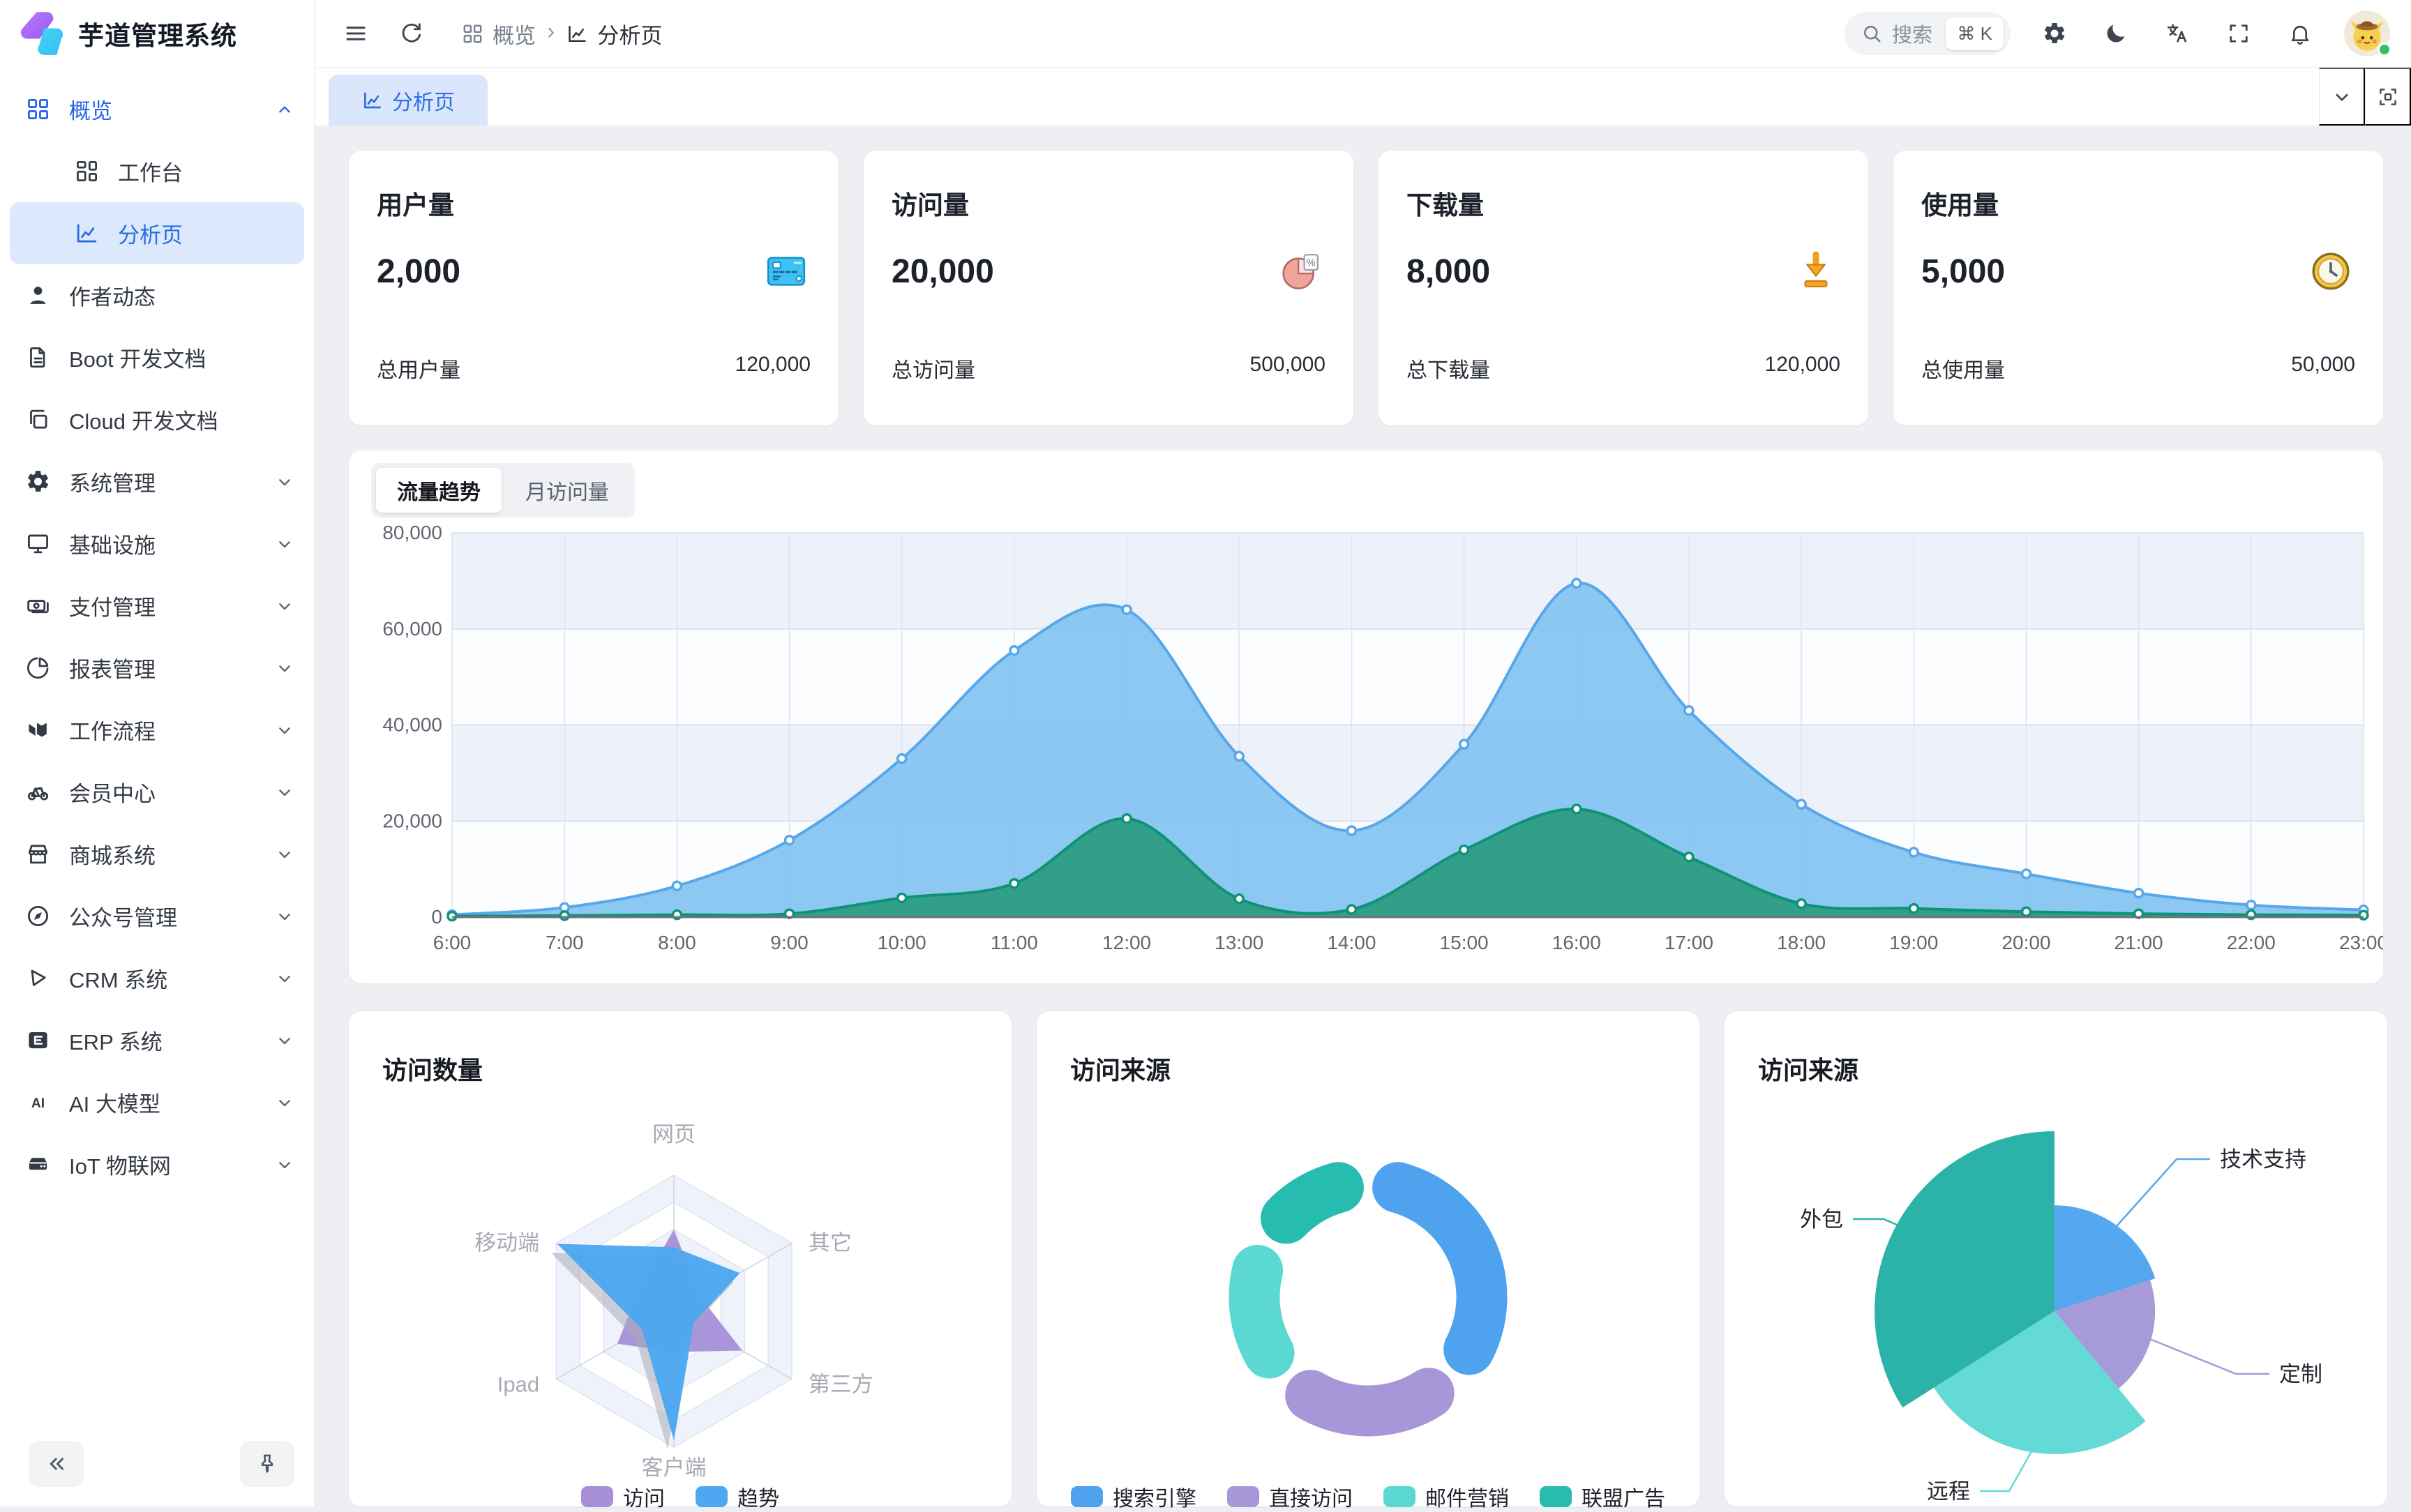 The image size is (2411, 1512). Describe the element at coordinates (372, 100) in the screenshot. I see `chart-icon` at that location.